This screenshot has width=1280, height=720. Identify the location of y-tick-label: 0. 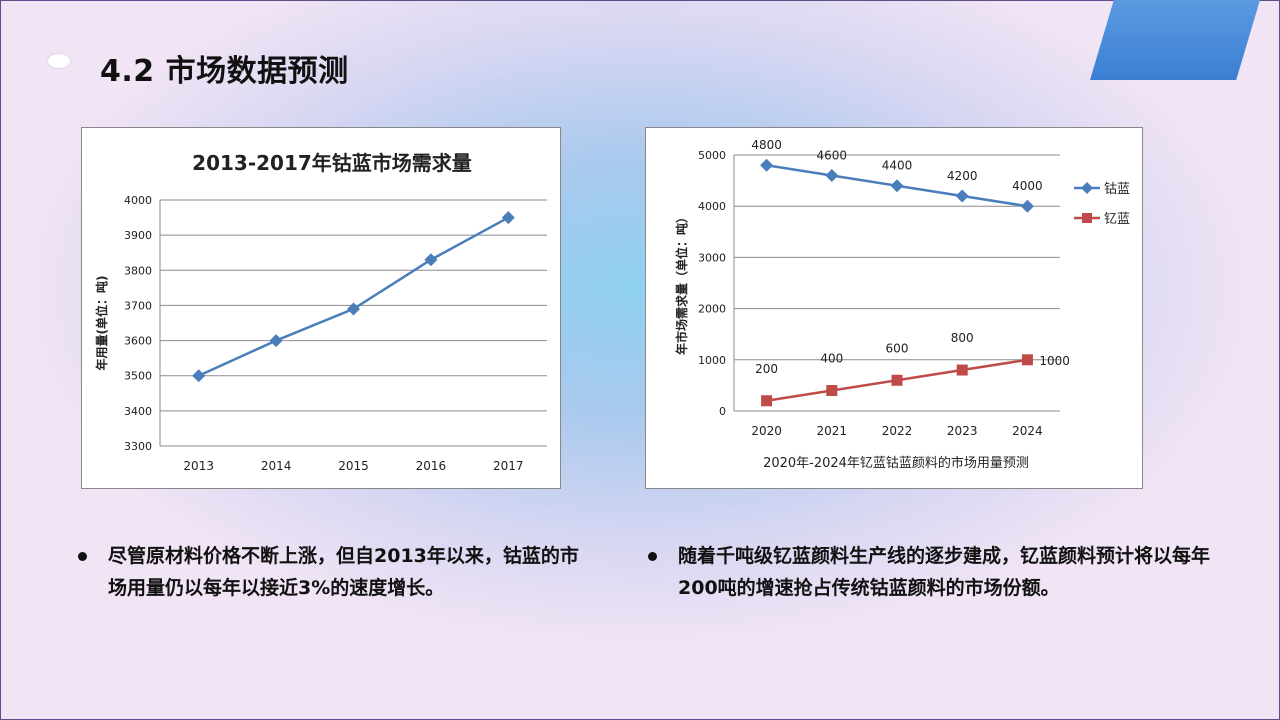
(722, 411).